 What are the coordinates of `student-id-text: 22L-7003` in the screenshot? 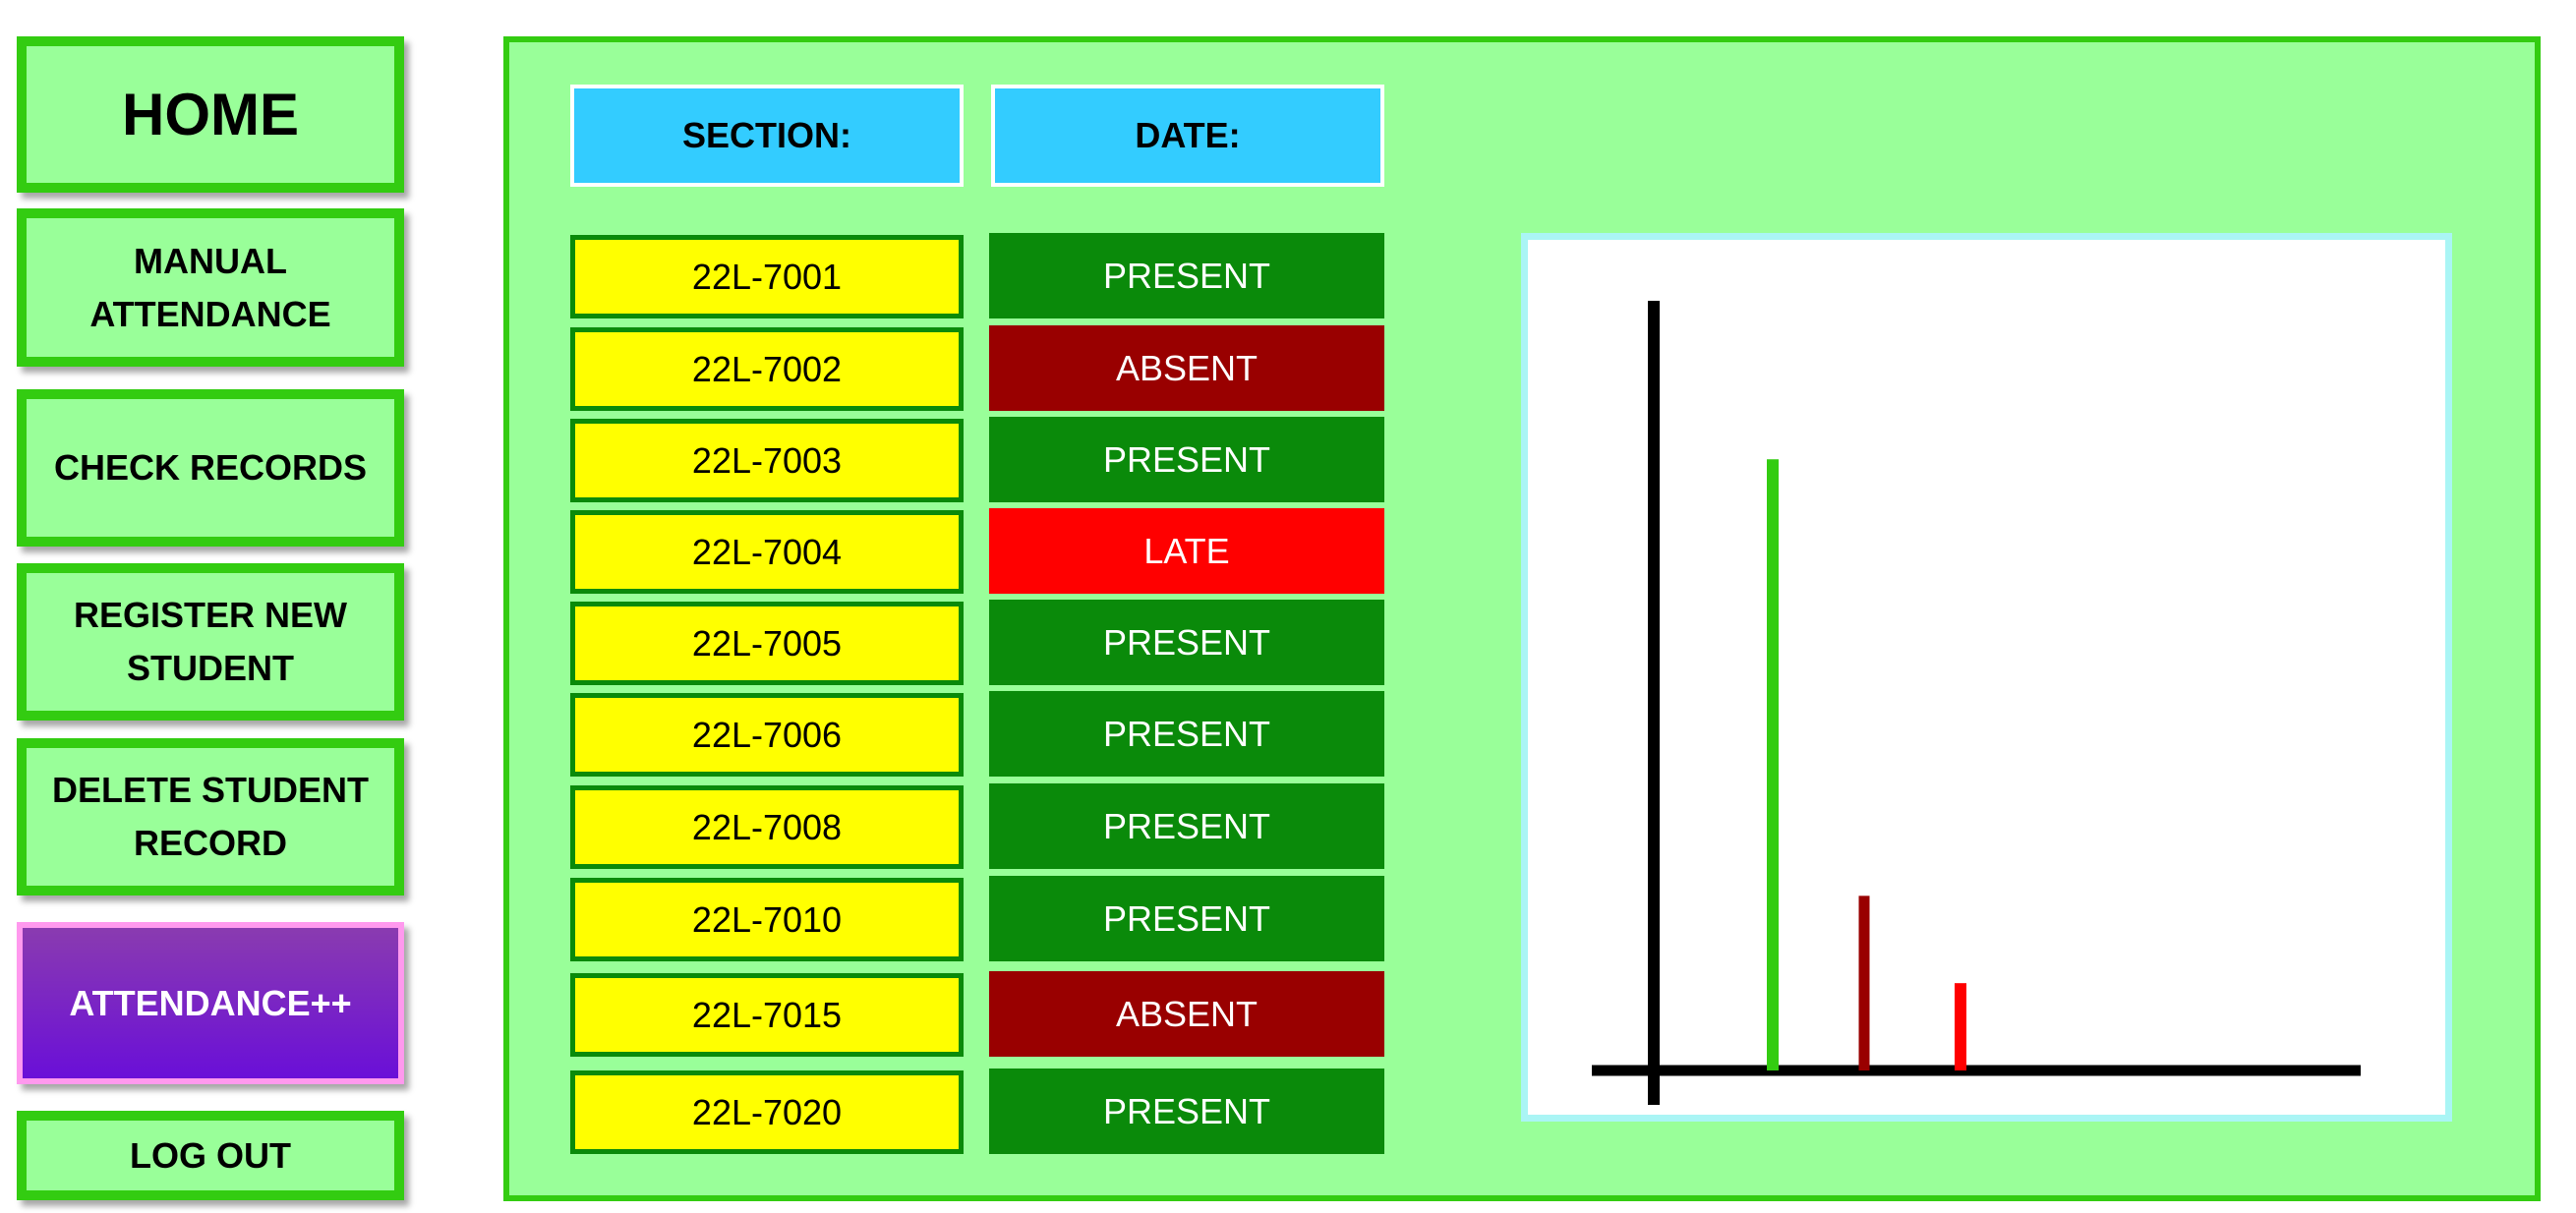 It's located at (767, 460).